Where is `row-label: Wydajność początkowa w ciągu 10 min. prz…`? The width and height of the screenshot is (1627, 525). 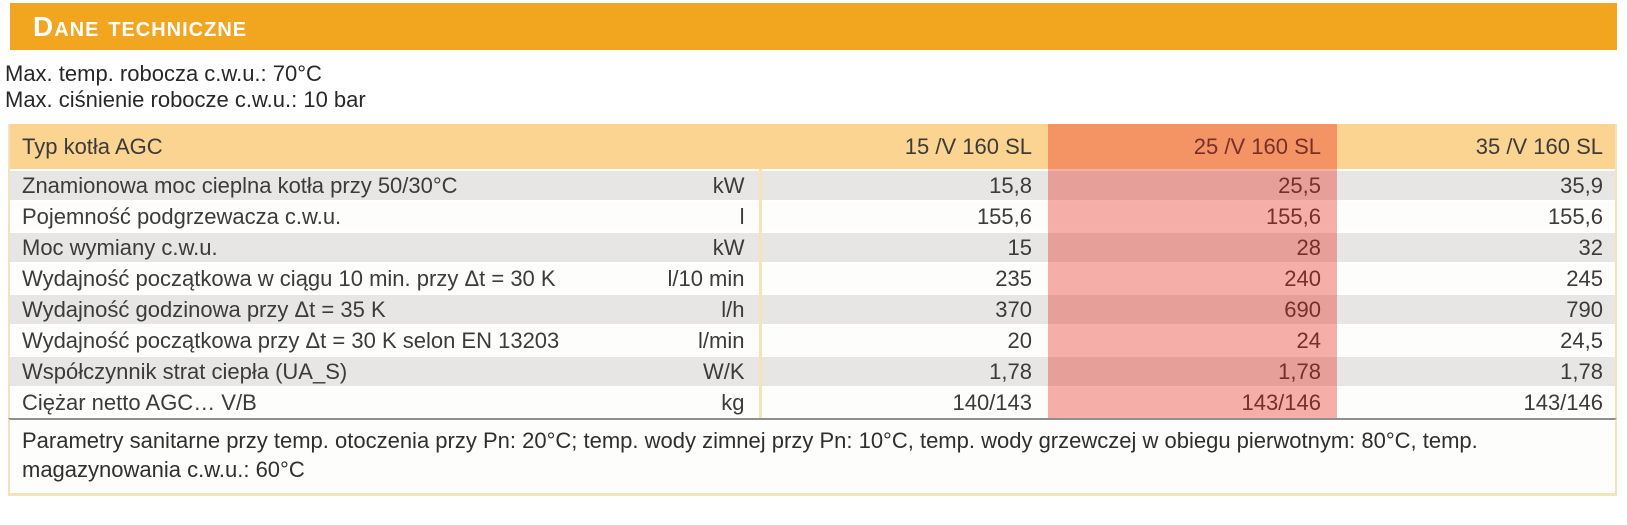 row-label: Wydajność początkowa w ciągu 10 min. prz… is located at coordinates (317, 278).